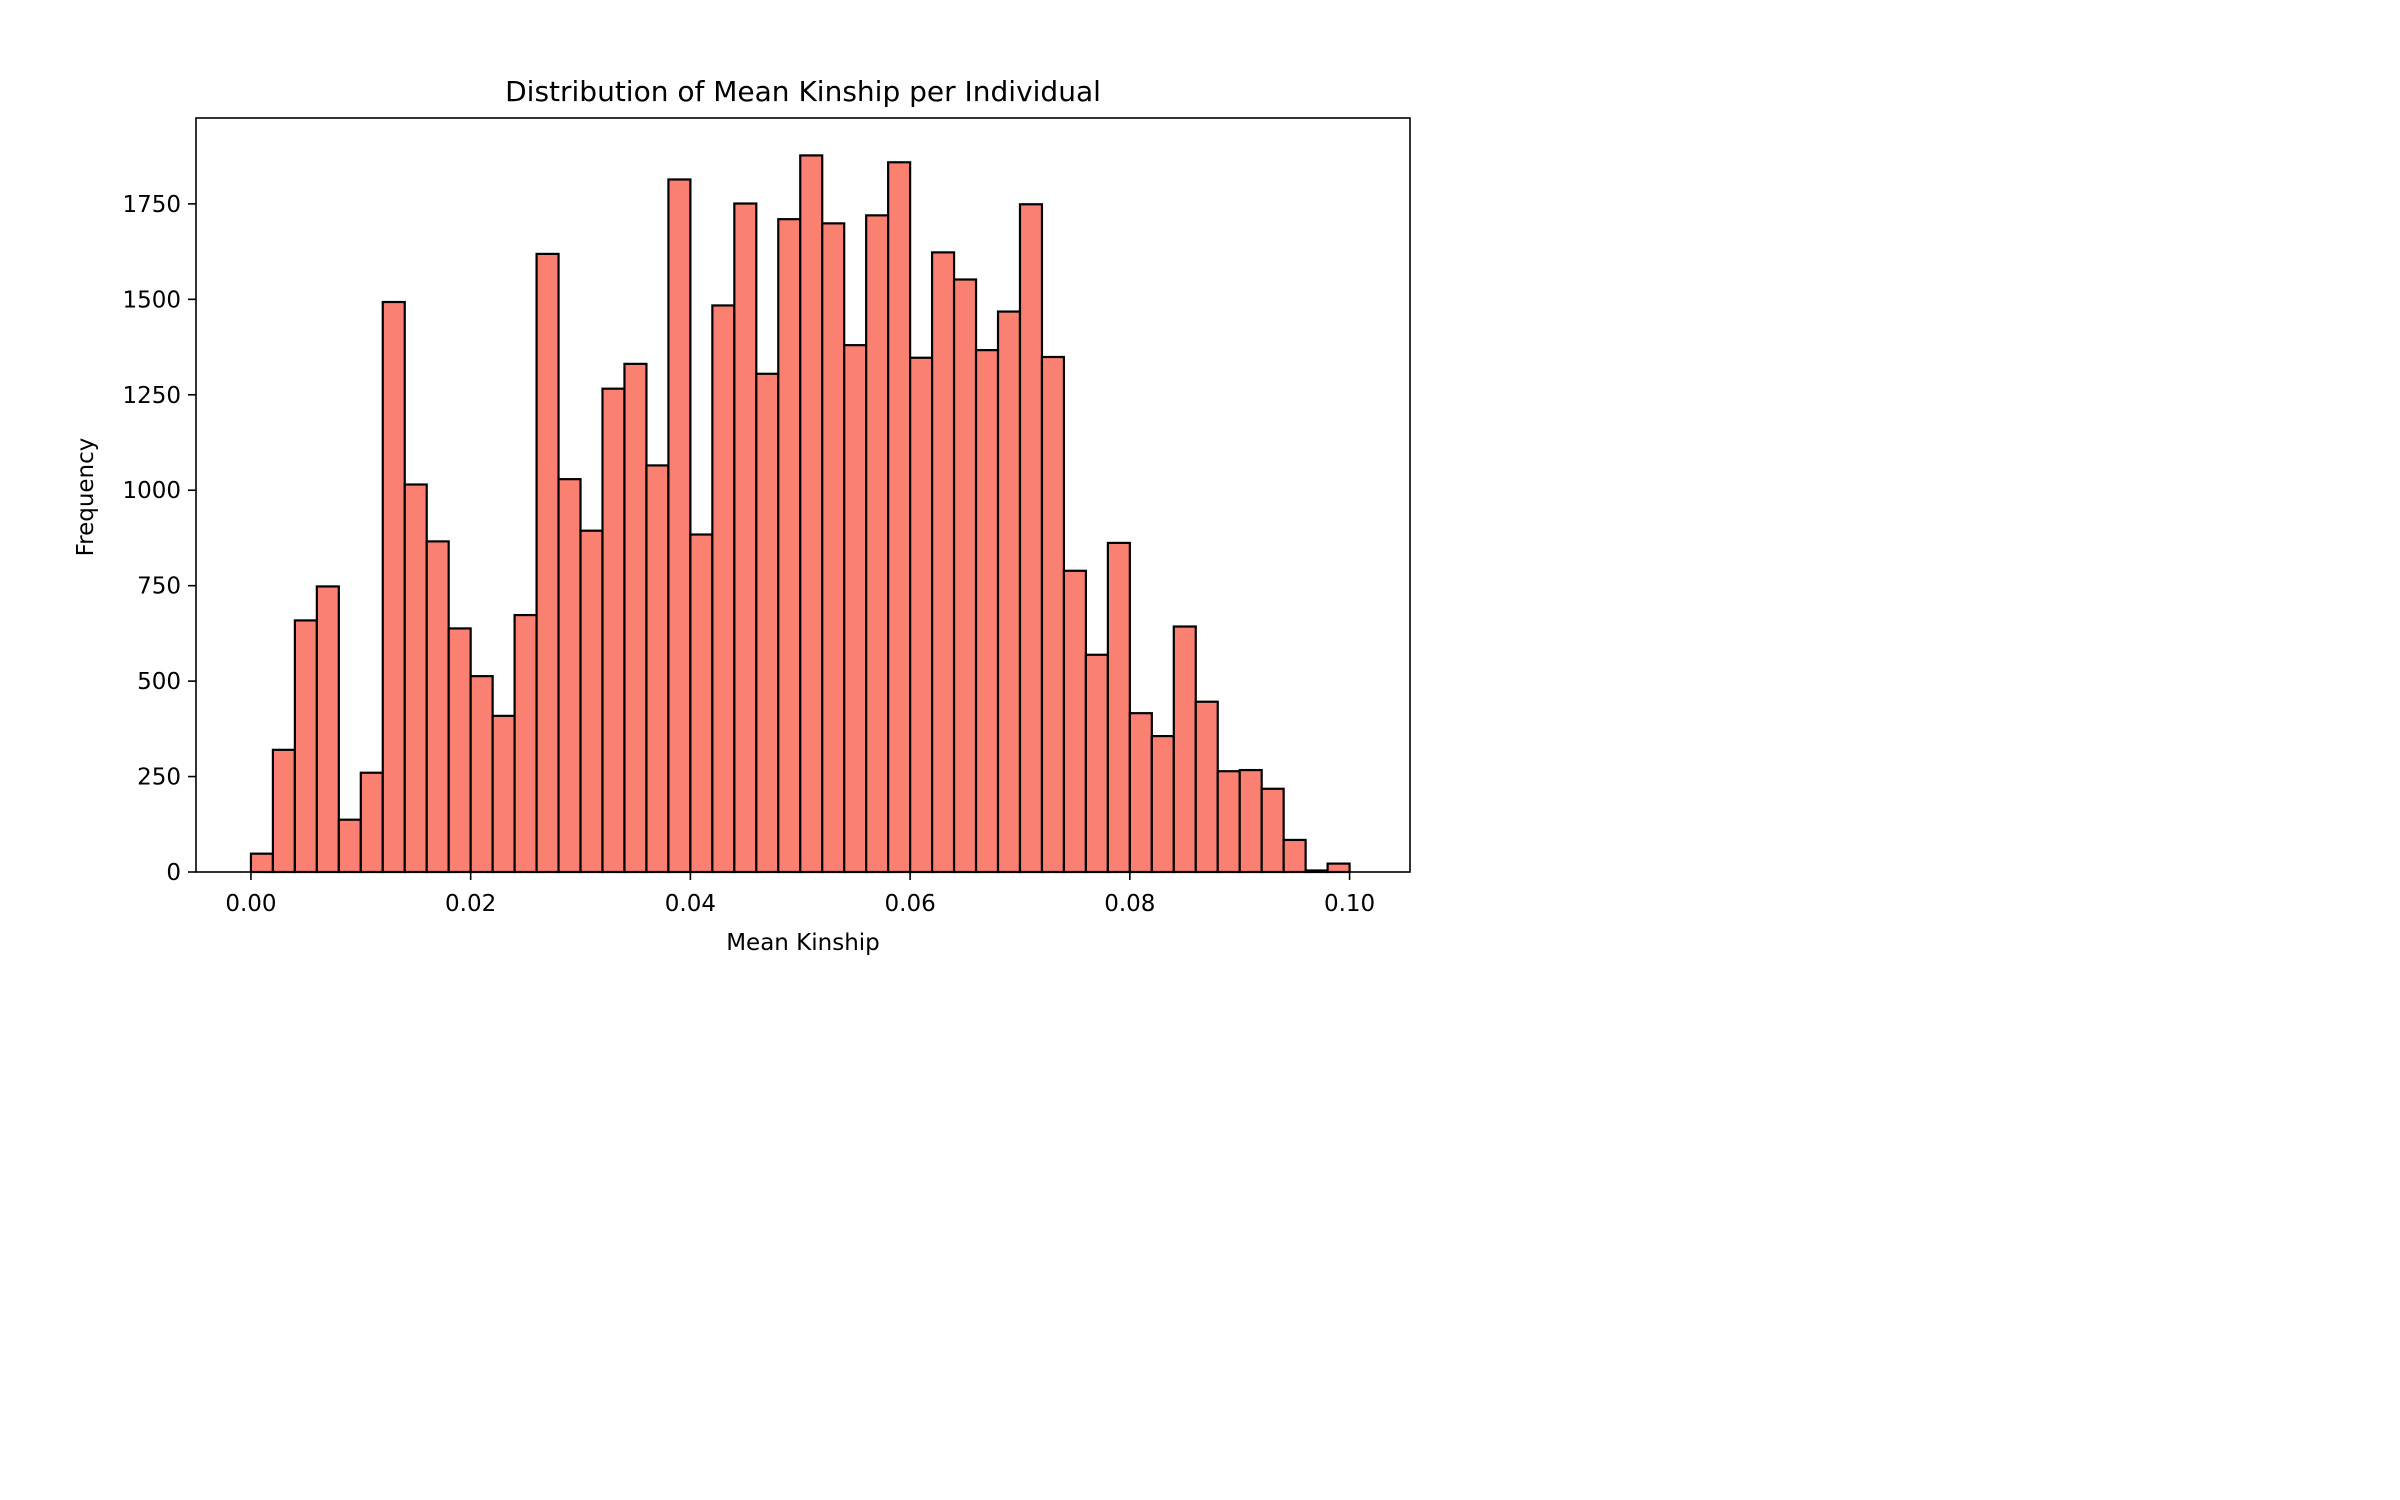 The image size is (2400, 1500). What do you see at coordinates (151, 396) in the screenshot?
I see `y-tick-label: 1250` at bounding box center [151, 396].